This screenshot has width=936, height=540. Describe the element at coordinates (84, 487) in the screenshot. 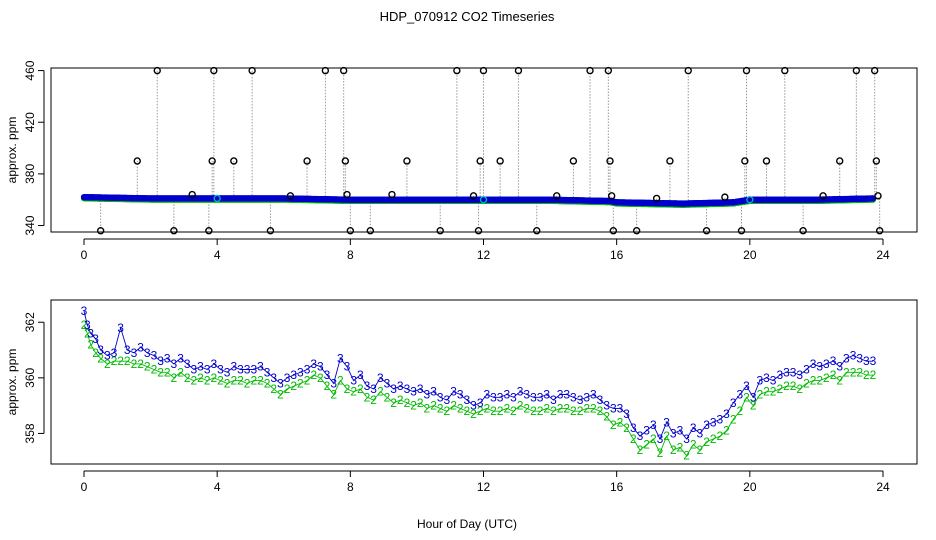

I see `x-tick-label: 0` at that location.